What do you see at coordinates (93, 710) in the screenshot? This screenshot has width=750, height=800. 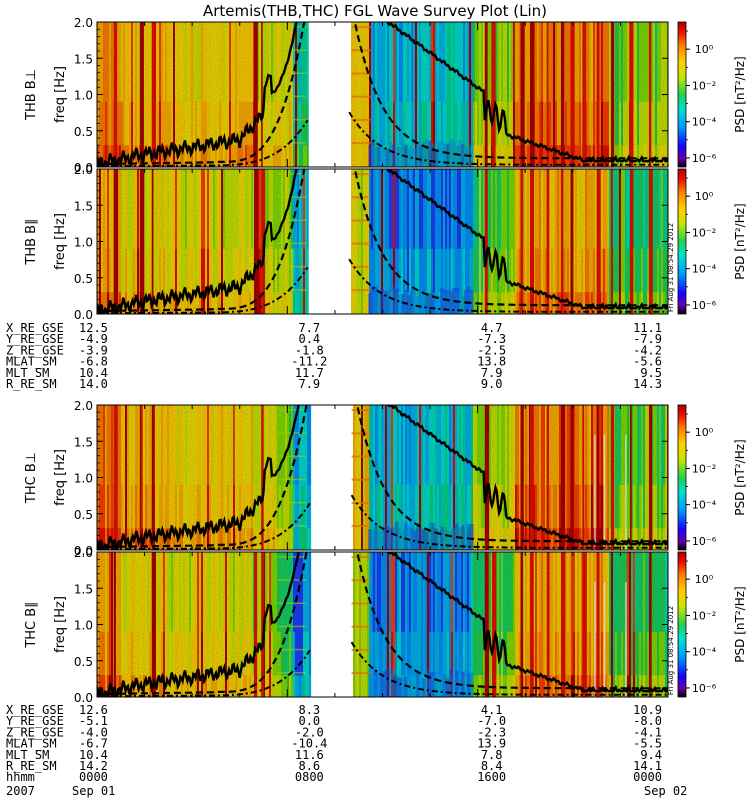 I see `ephemeris-value: 12.6` at bounding box center [93, 710].